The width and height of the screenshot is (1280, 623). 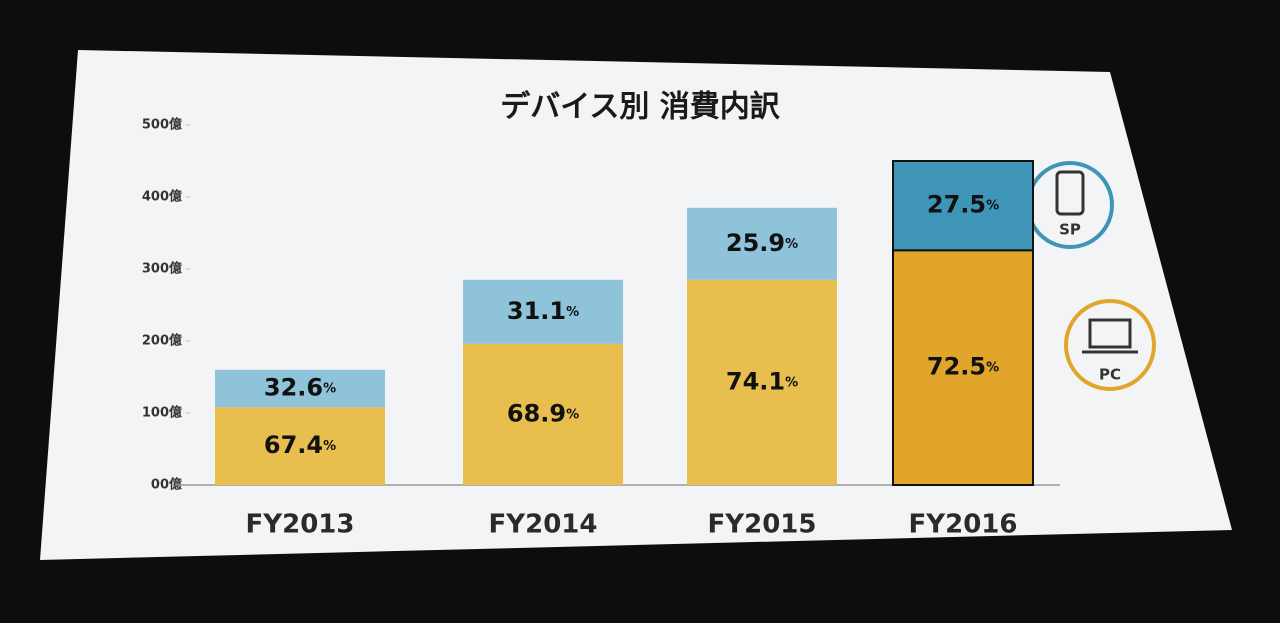 What do you see at coordinates (1110, 333) in the screenshot?
I see `laptop-icon` at bounding box center [1110, 333].